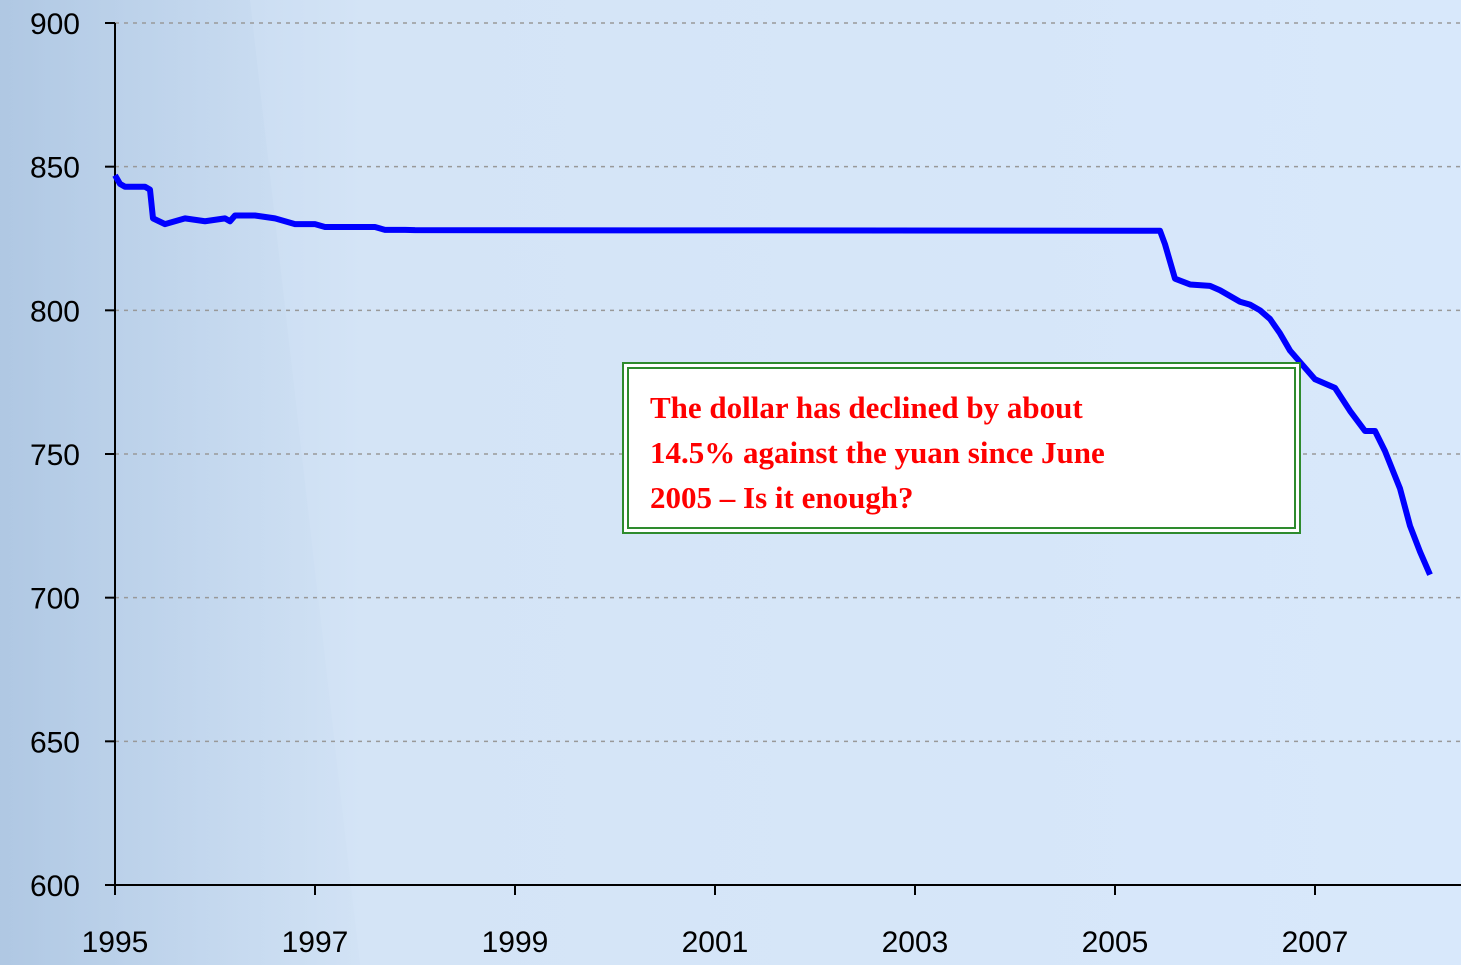 The height and width of the screenshot is (965, 1461). I want to click on y-tick-label: 700, so click(55, 599).